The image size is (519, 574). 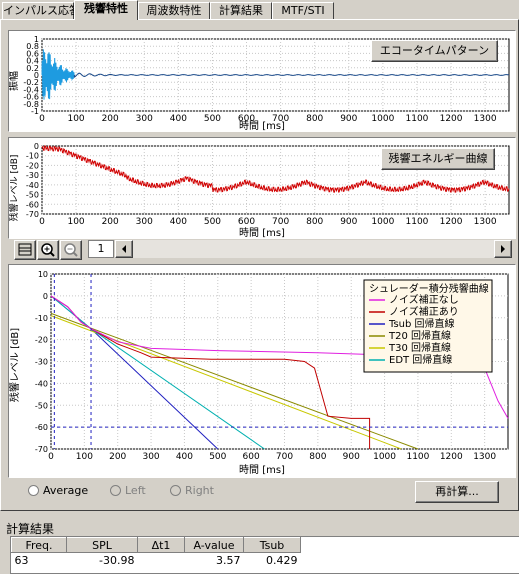 What do you see at coordinates (106, 10) in the screenshot?
I see `tab-reverberation: 残響特性` at bounding box center [106, 10].